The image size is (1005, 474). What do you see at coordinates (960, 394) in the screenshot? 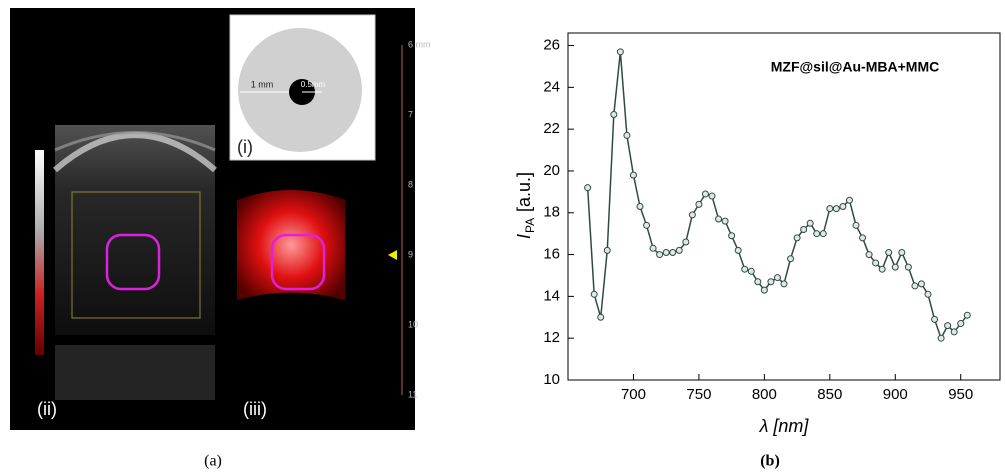
I see `x-tick-label: 950` at bounding box center [960, 394].